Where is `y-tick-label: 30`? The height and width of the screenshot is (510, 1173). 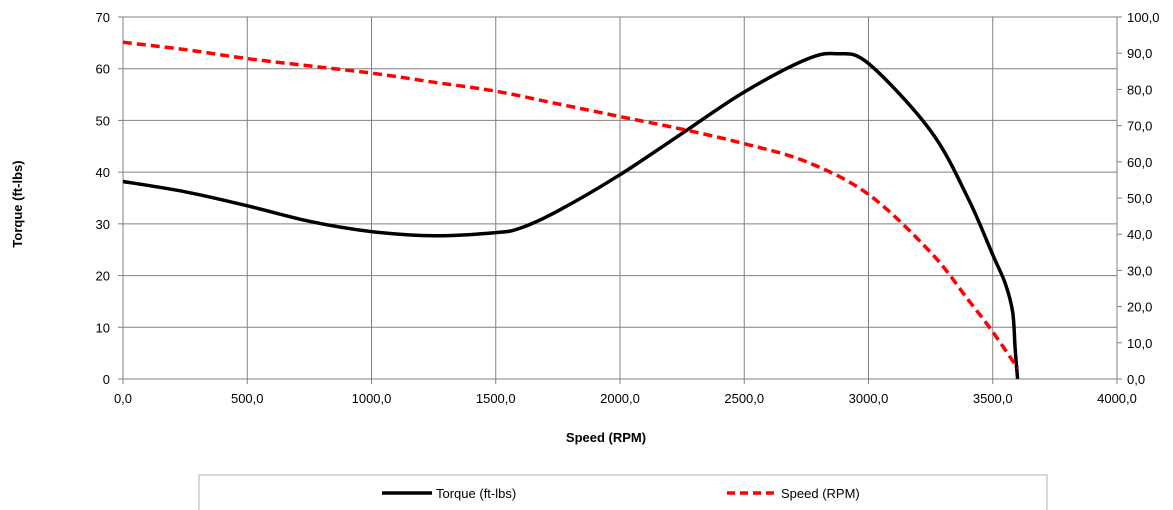
y-tick-label: 30 is located at coordinates (103, 224).